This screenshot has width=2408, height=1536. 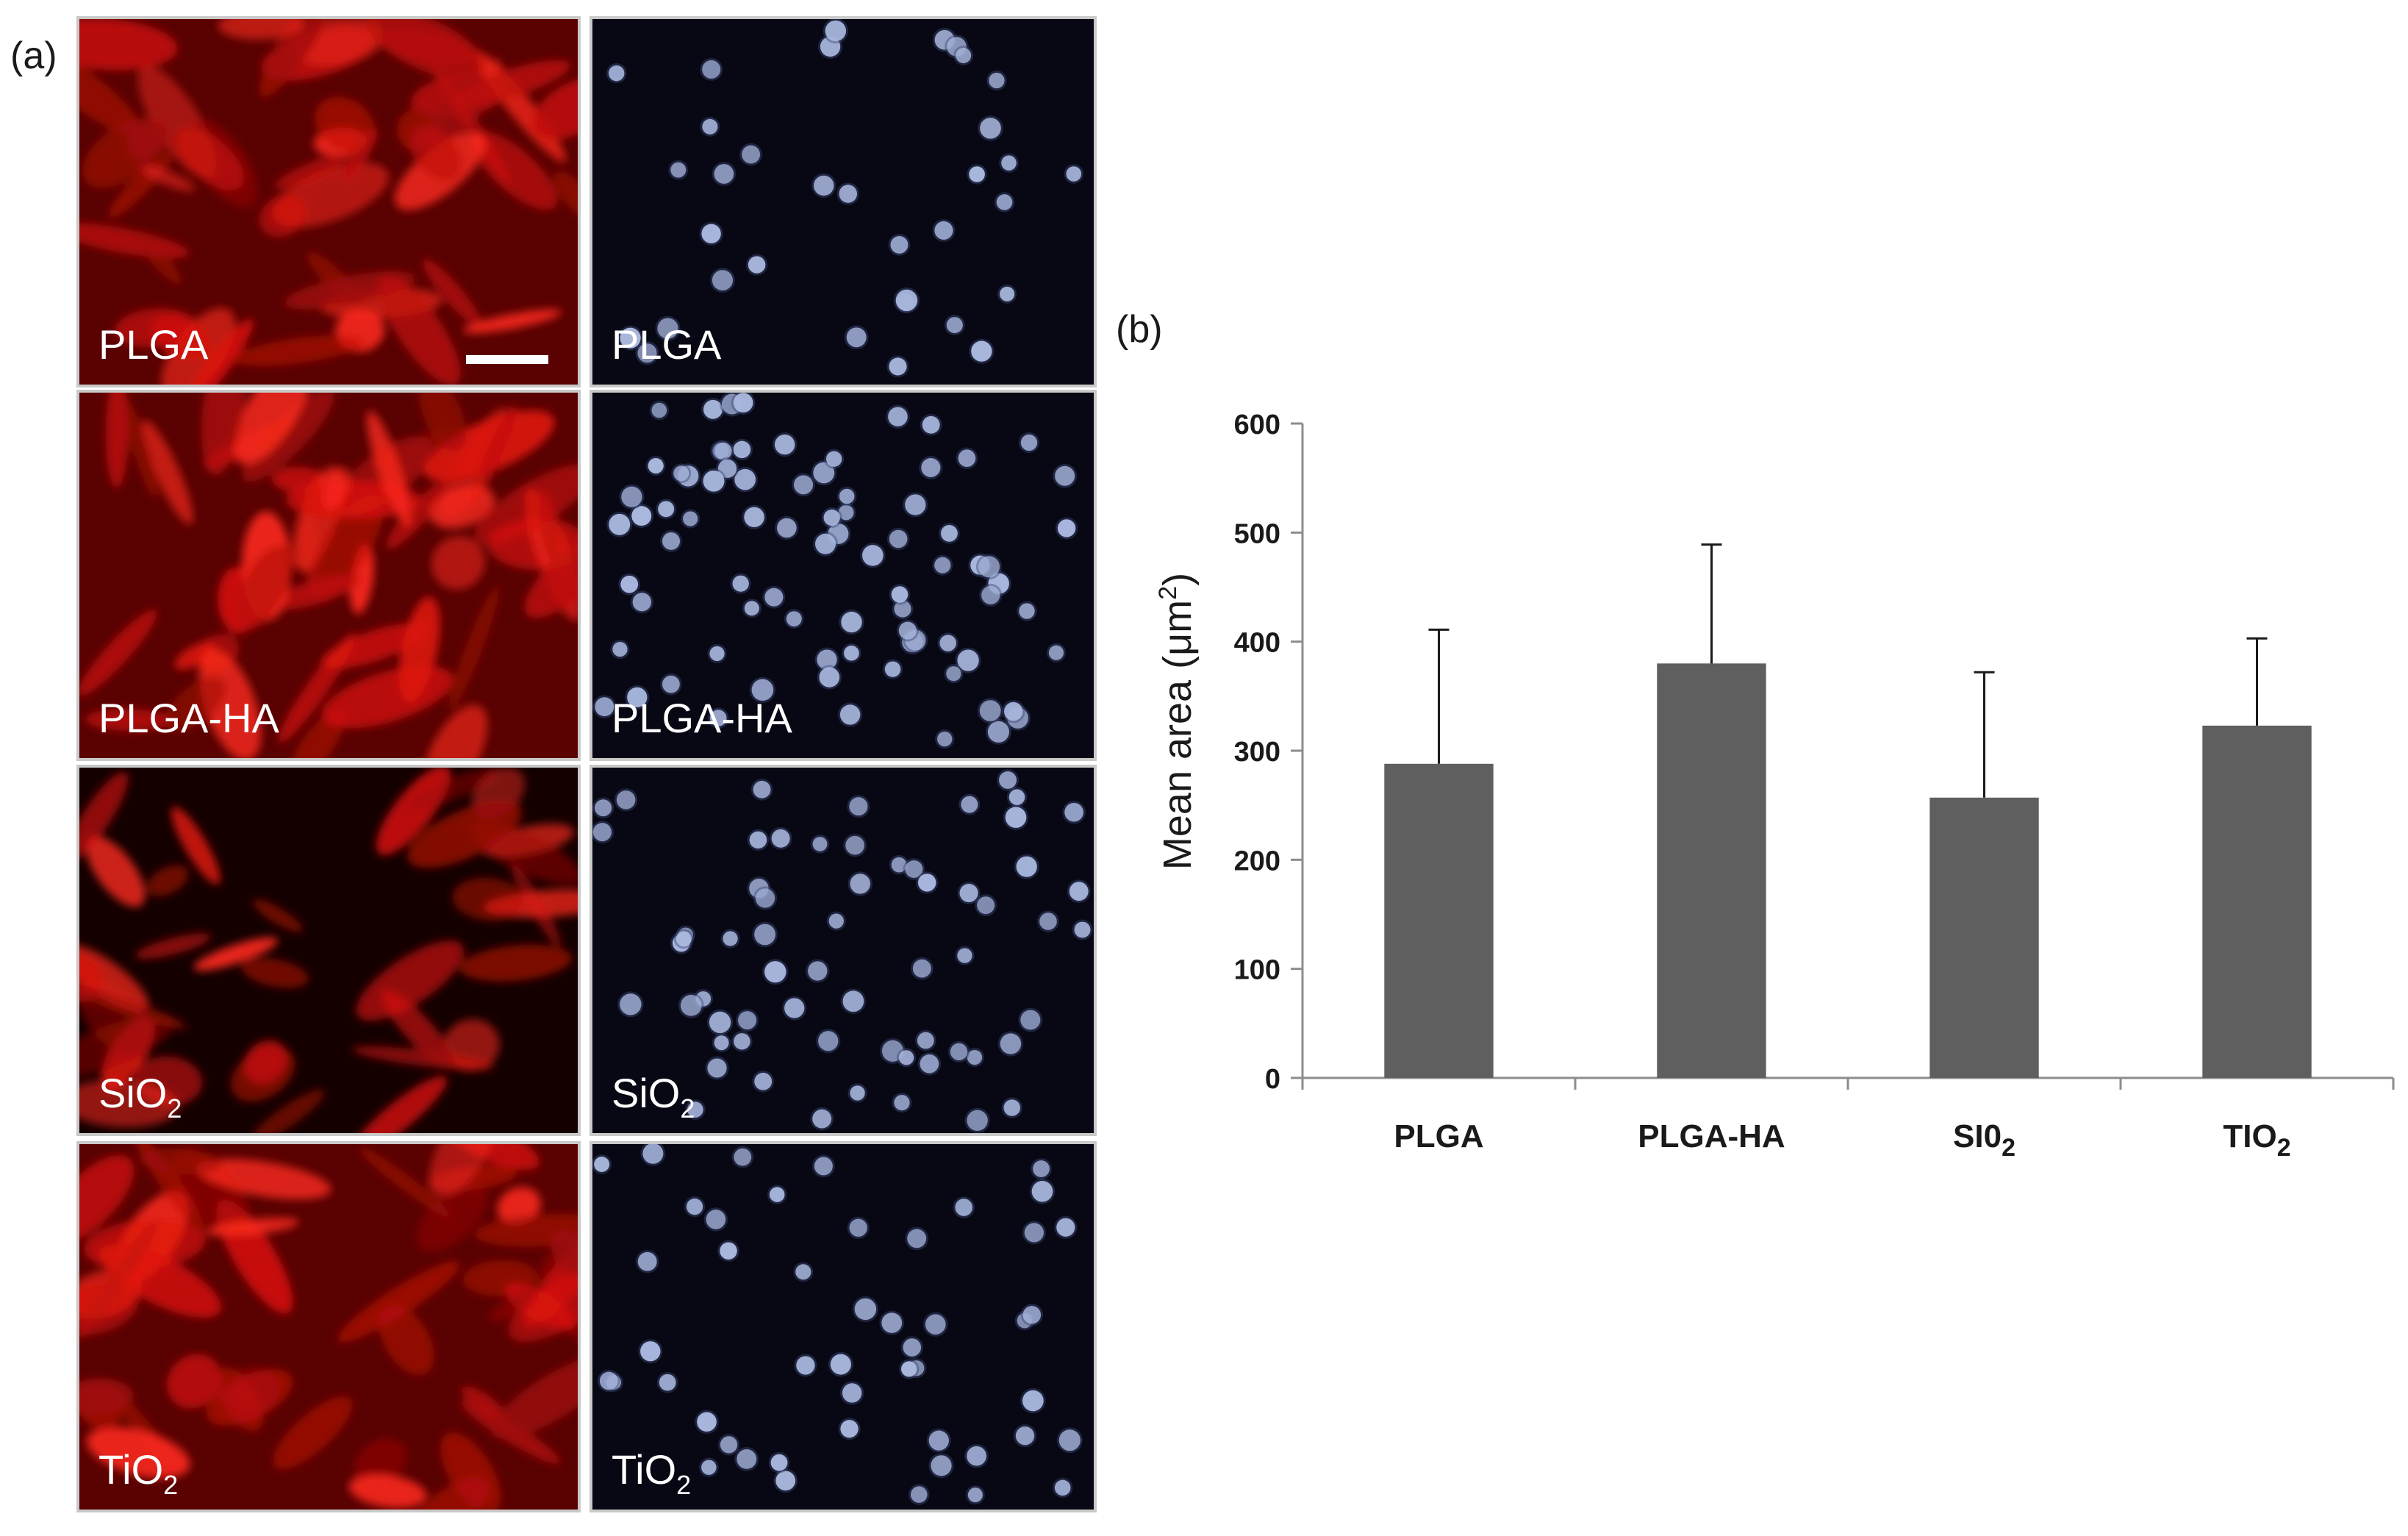 I want to click on error-bar-tio, so click(x=2257, y=681).